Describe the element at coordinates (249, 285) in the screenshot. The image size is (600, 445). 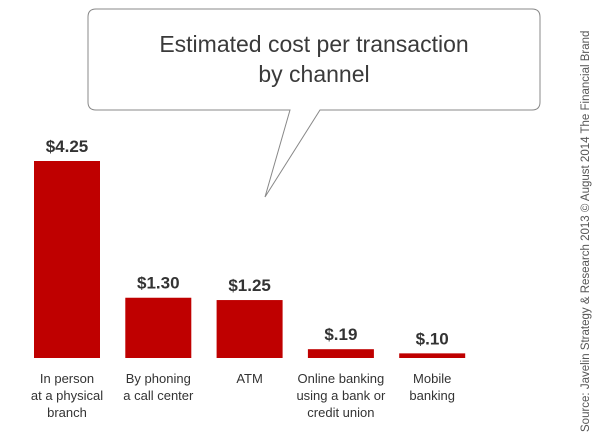
I see `value-label-2: $1.25` at that location.